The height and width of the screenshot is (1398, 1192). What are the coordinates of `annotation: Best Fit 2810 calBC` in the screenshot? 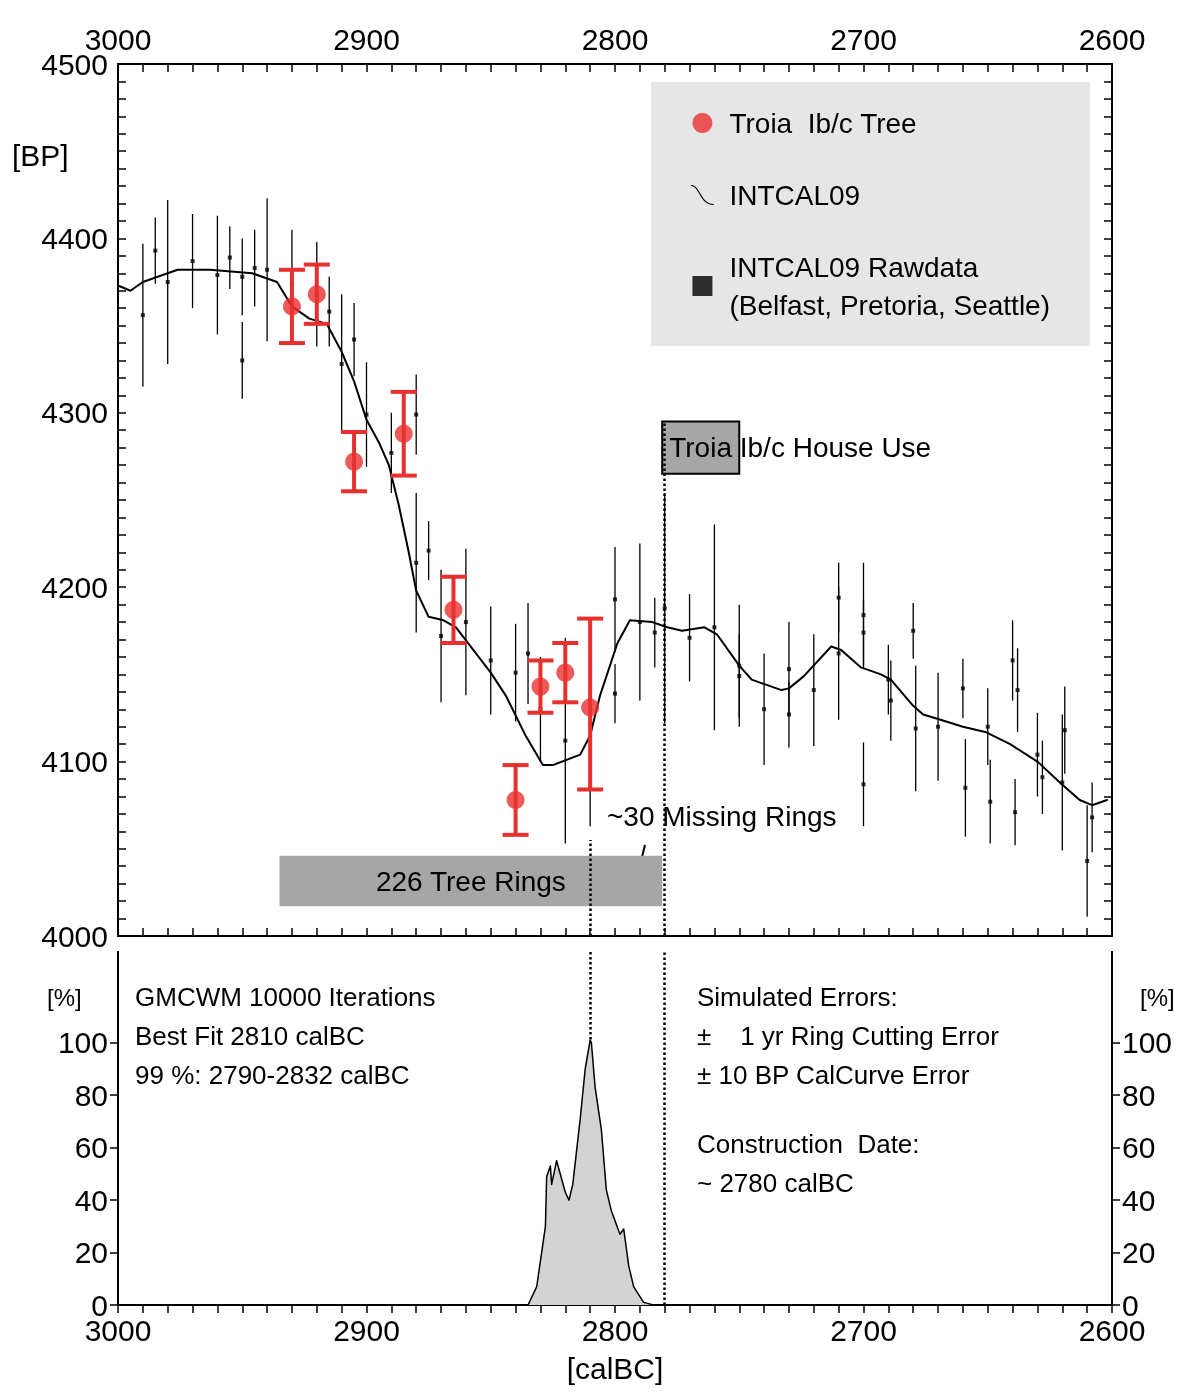 It's located at (250, 1036).